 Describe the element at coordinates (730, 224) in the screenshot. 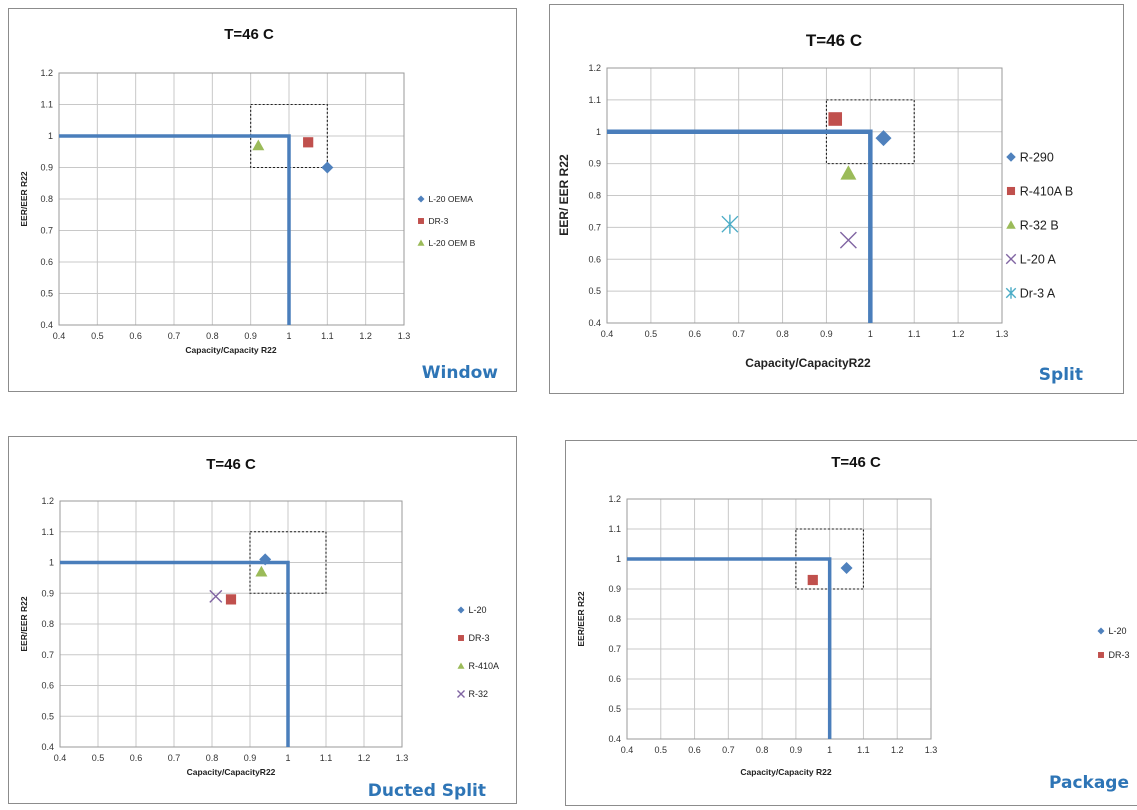

I see `data-point-star` at that location.